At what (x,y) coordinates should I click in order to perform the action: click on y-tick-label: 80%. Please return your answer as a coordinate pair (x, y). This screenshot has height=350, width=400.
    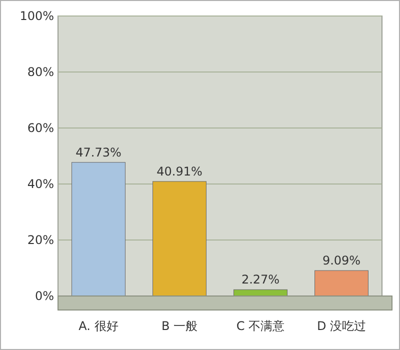
    Looking at the image, I should click on (40, 72).